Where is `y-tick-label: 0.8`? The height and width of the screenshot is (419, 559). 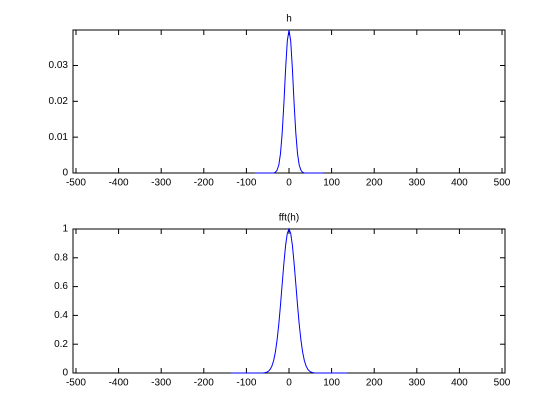
y-tick-label: 0.8 is located at coordinates (61, 257).